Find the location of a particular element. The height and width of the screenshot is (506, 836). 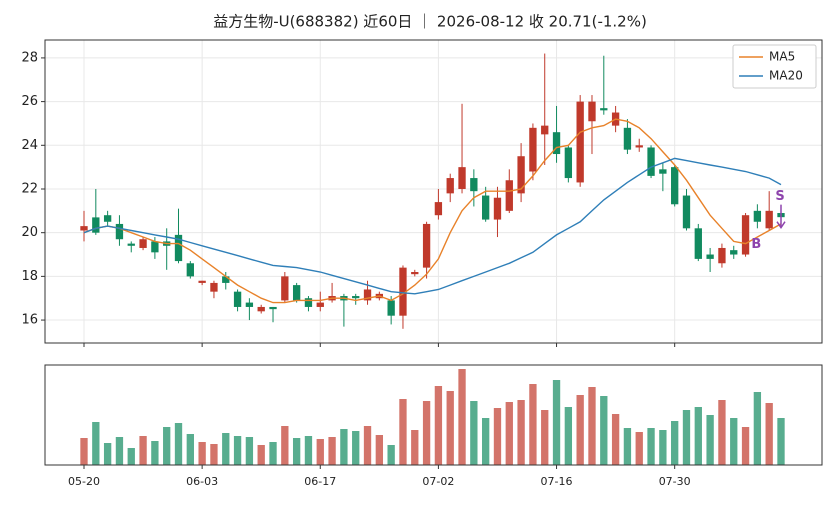

y-tick-label: 16 is located at coordinates (29, 320).